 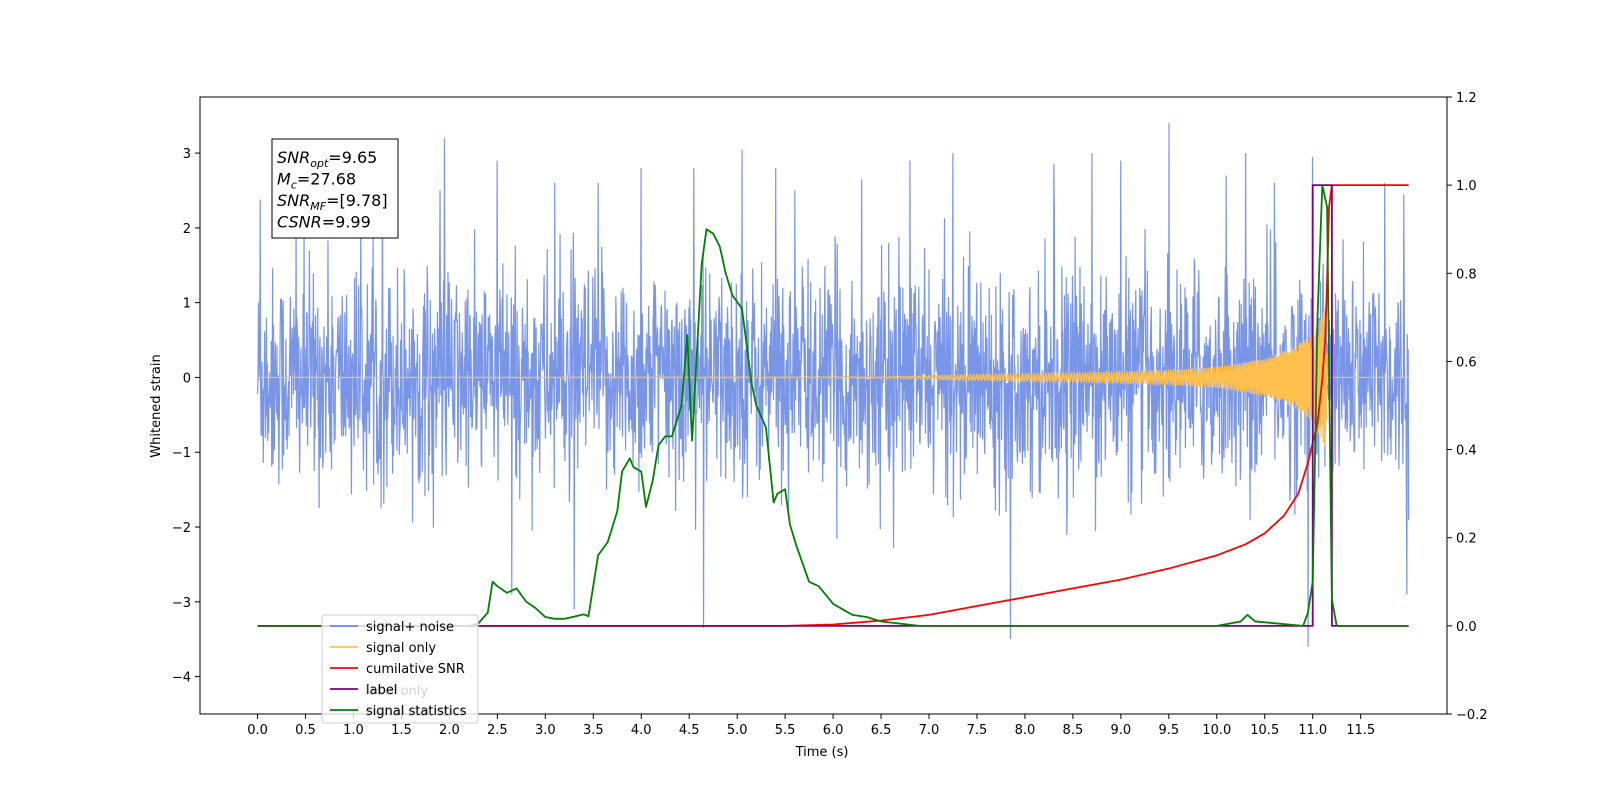 I want to click on x-tick-label: 5.5, so click(x=785, y=730).